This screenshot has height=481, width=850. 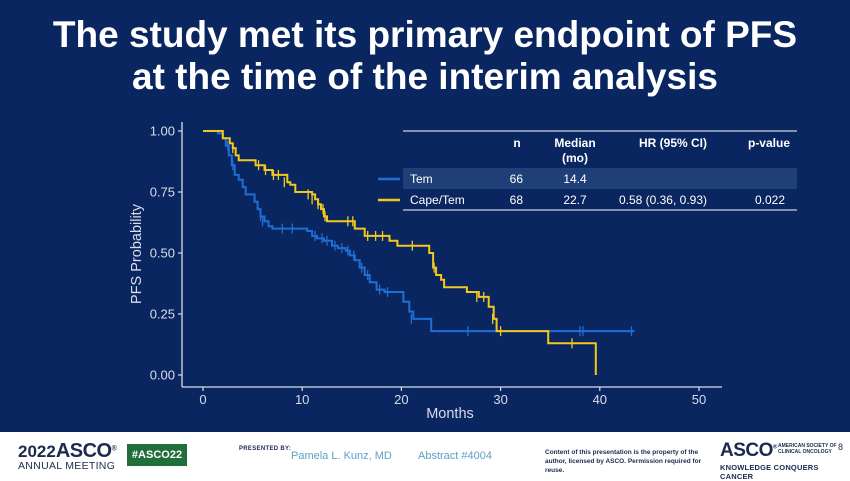 What do you see at coordinates (265, 449) in the screenshot?
I see `presented-by-label: PRESENTED BY:` at bounding box center [265, 449].